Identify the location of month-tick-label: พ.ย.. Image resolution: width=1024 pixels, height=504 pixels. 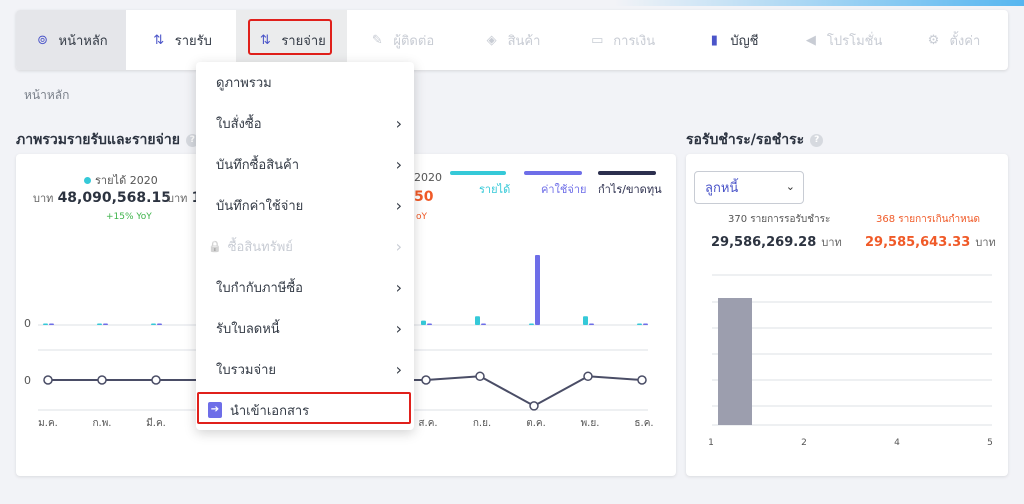
(590, 423).